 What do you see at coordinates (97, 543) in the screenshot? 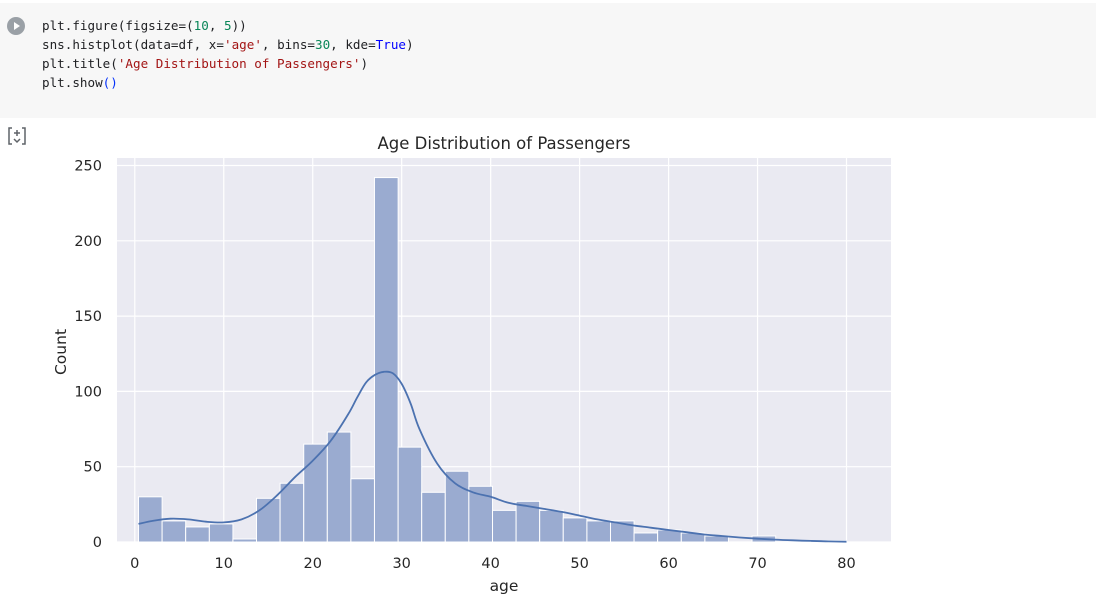
I see `y-tick-label: 0` at bounding box center [97, 543].